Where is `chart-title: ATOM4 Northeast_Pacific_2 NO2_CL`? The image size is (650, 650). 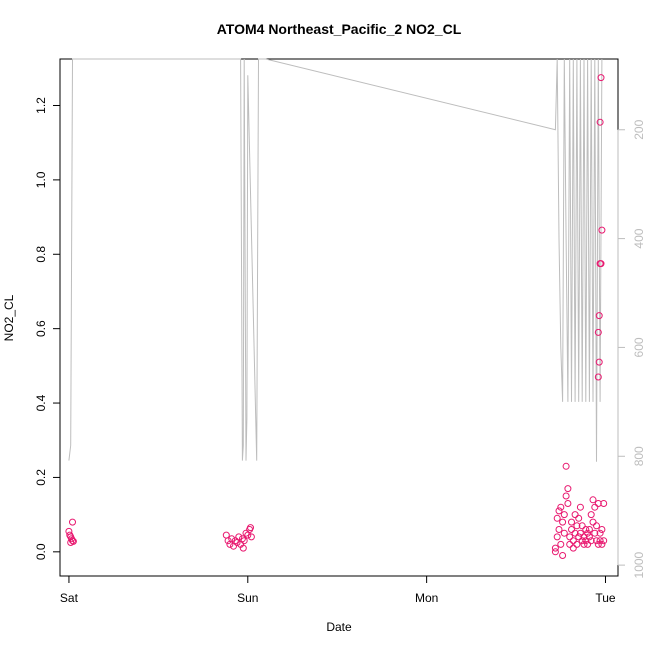
chart-title: ATOM4 Northeast_Pacific_2 NO2_CL is located at coordinates (339, 29).